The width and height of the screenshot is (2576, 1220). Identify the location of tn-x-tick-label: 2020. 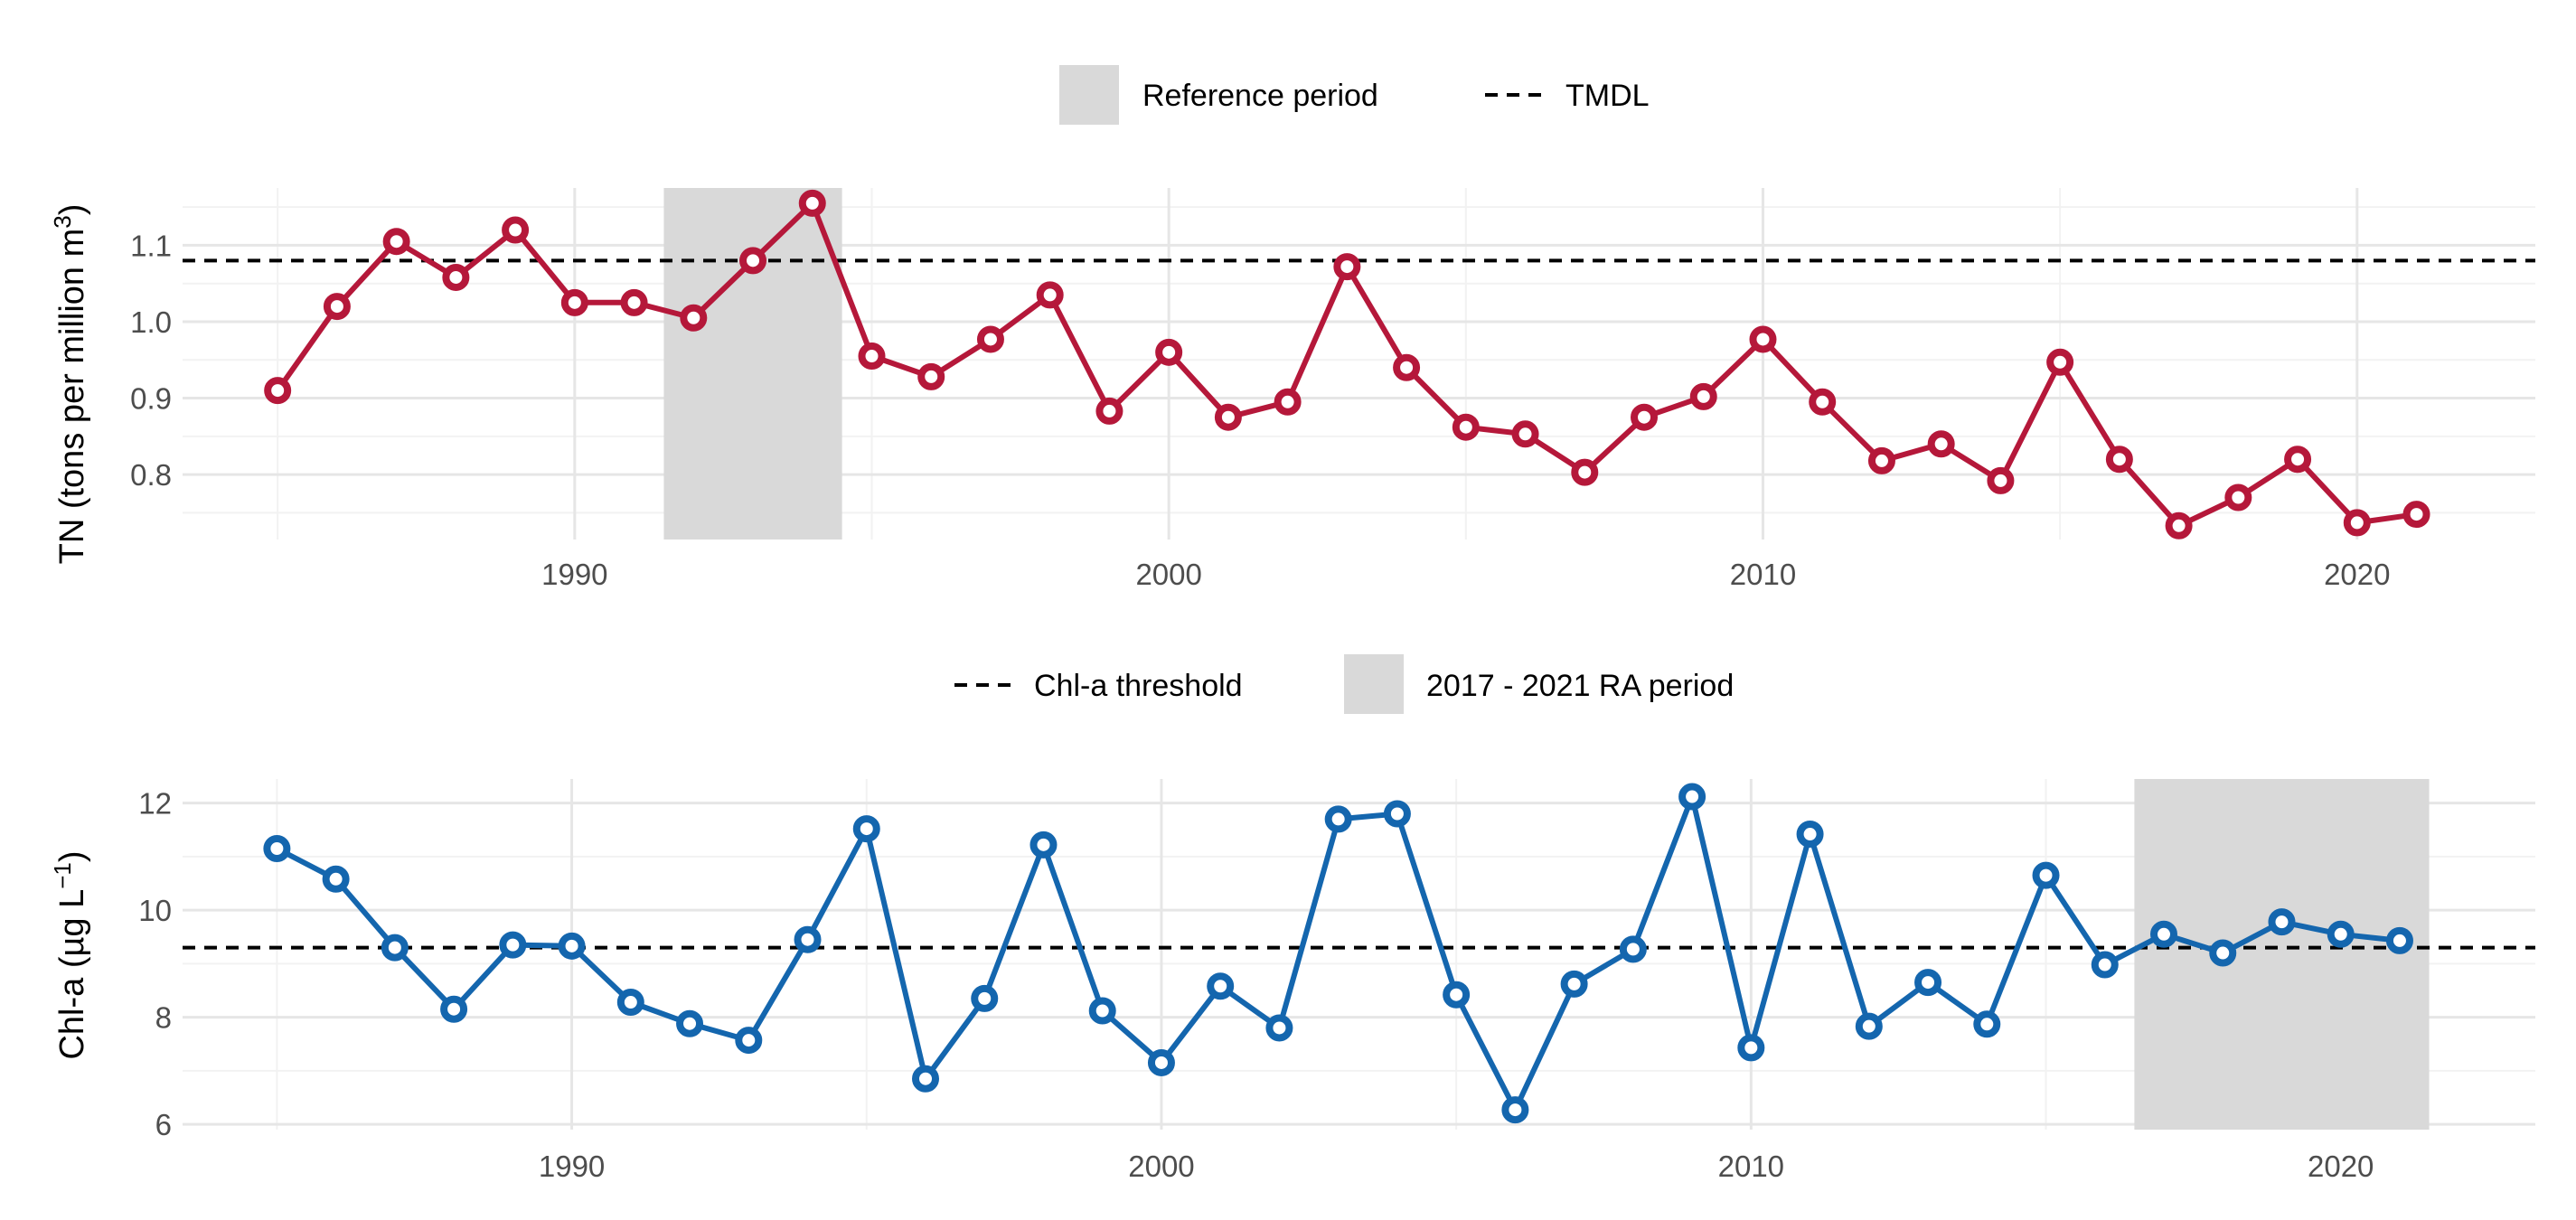
(2357, 574).